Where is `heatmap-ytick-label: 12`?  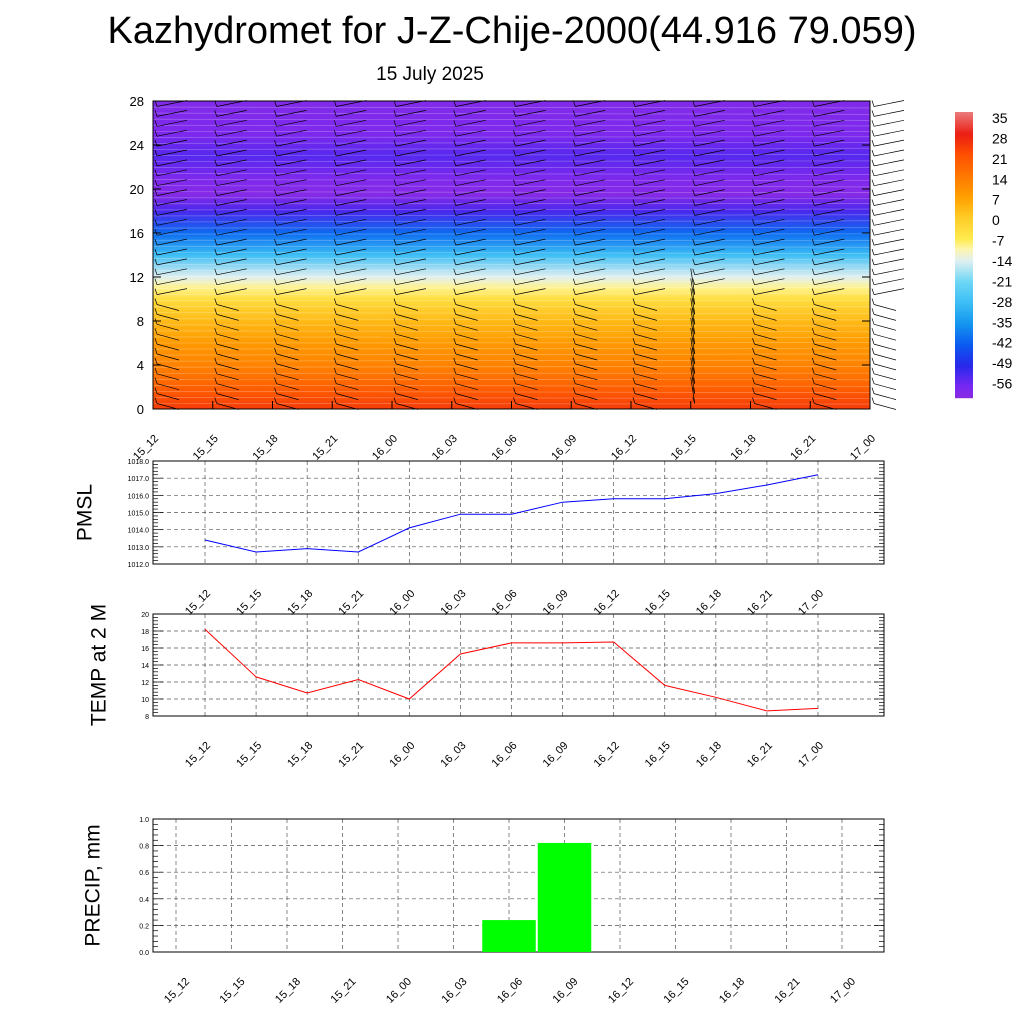 heatmap-ytick-label: 12 is located at coordinates (137, 277).